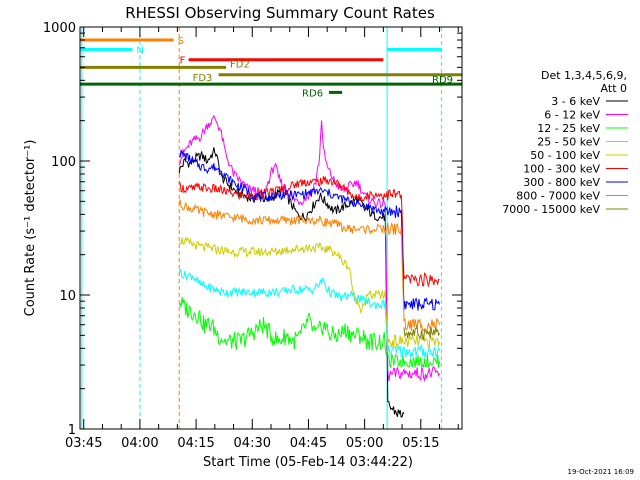 The image size is (640, 480). What do you see at coordinates (558, 196) in the screenshot?
I see `legend-label-7: 800 - 7000 keV` at bounding box center [558, 196].